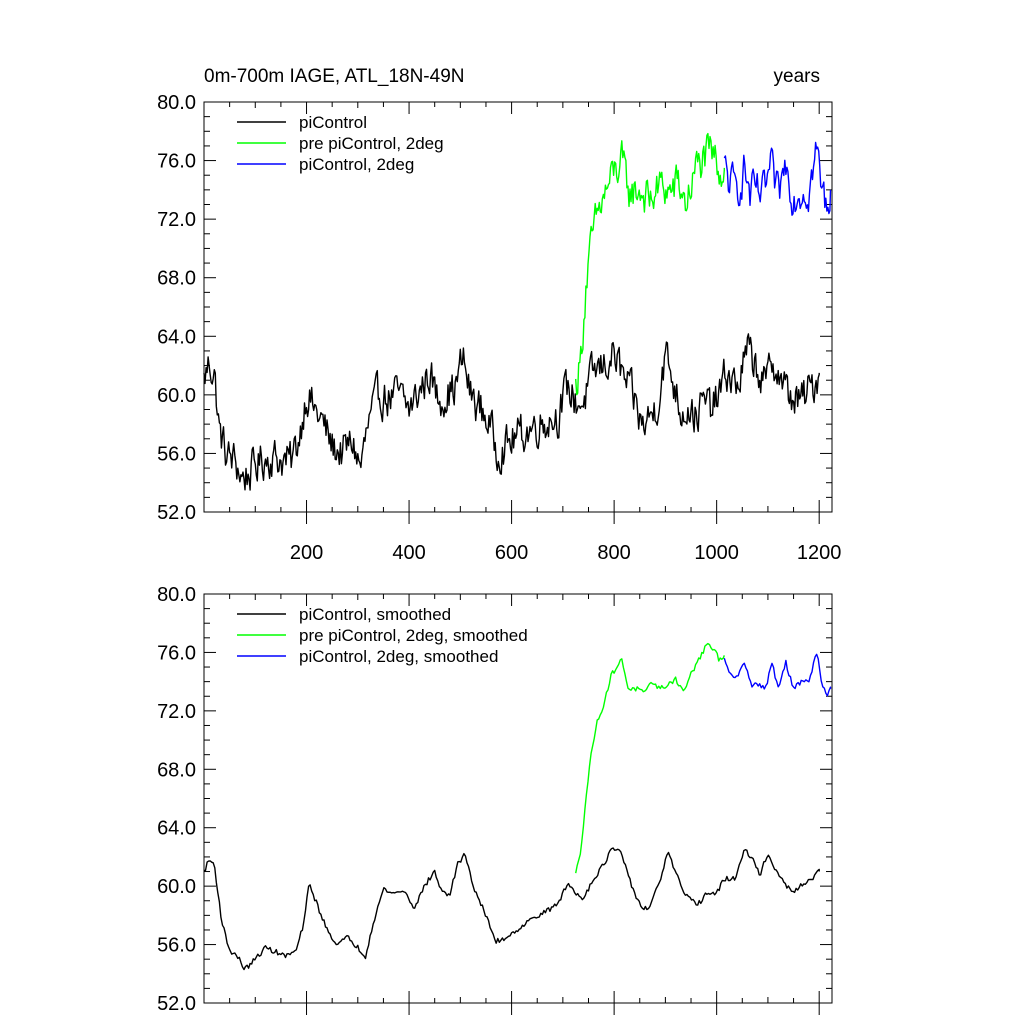  I want to click on legend-label: piControl, so click(333, 122).